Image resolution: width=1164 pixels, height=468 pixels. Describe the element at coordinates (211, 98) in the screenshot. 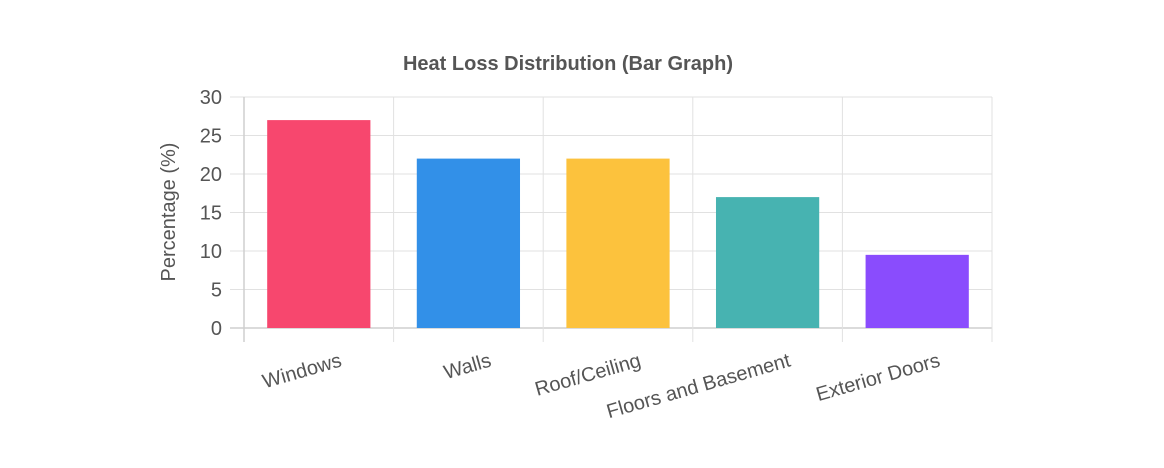

I see `y-tick-label: 30` at that location.